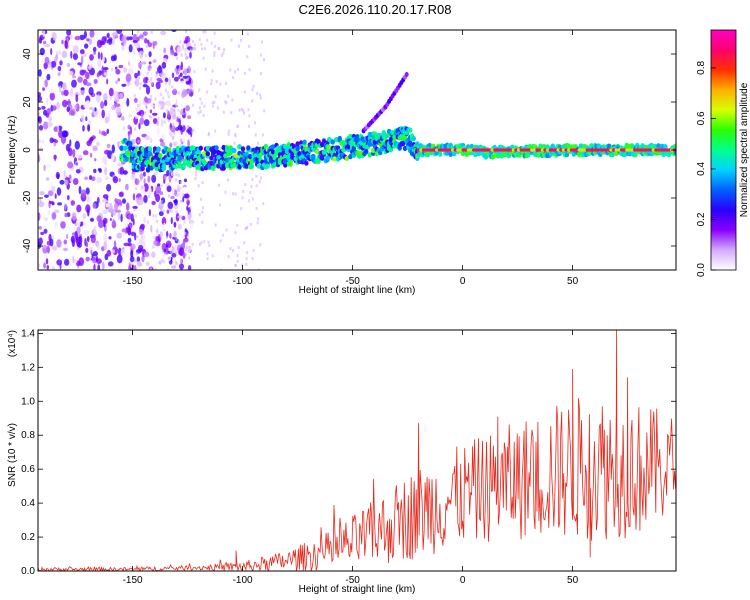 The image size is (750, 600). I want to click on y-tick-label: 1.4, so click(28, 333).